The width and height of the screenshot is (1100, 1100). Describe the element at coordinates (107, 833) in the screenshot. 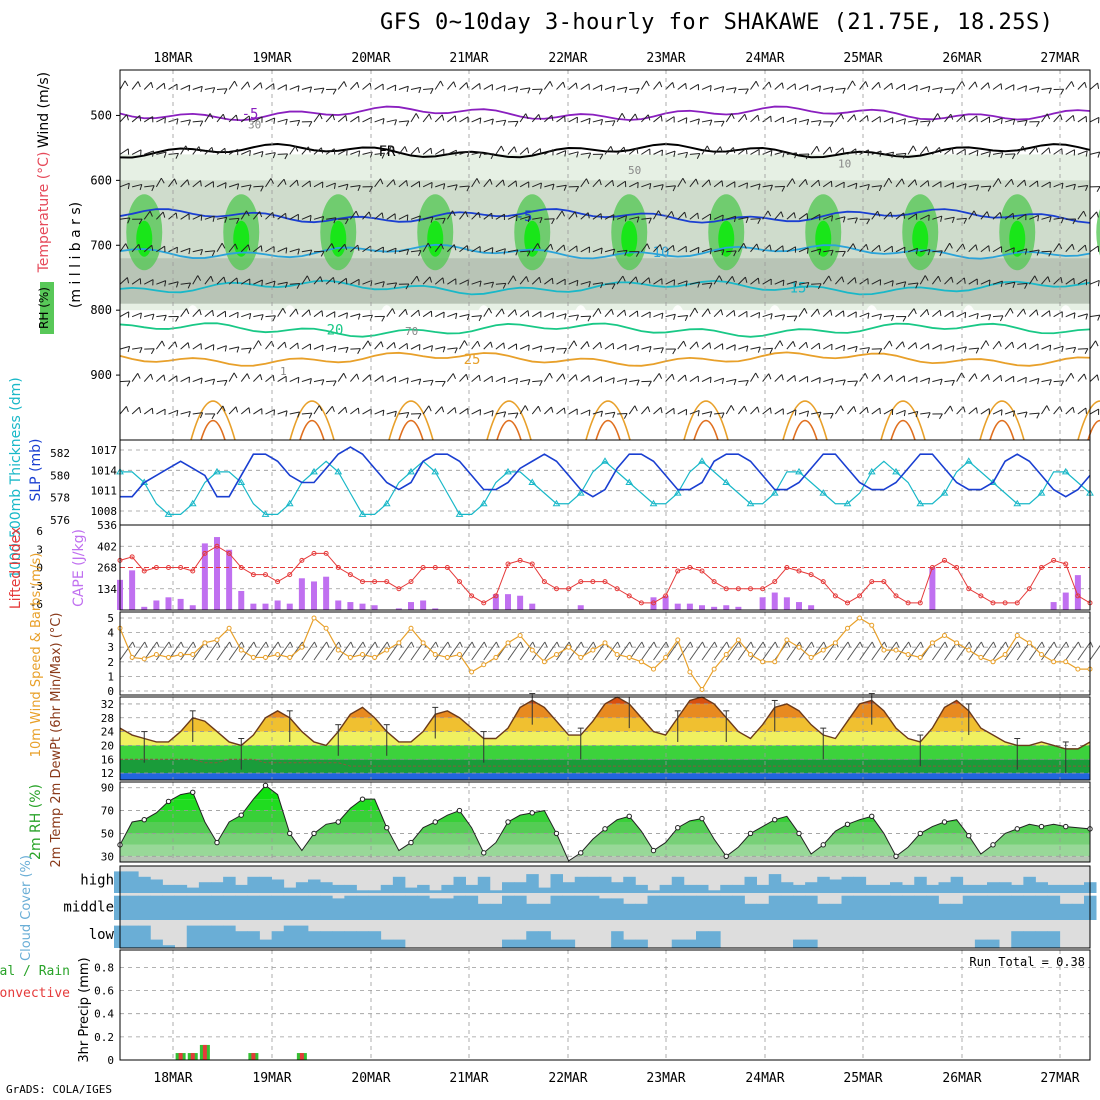

I see `rh-ytick-label-1: 50` at that location.